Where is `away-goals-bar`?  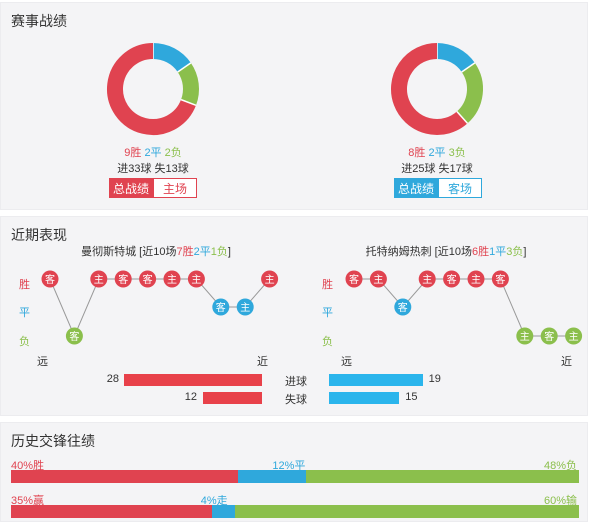
away-goals-bar is located at coordinates (376, 380).